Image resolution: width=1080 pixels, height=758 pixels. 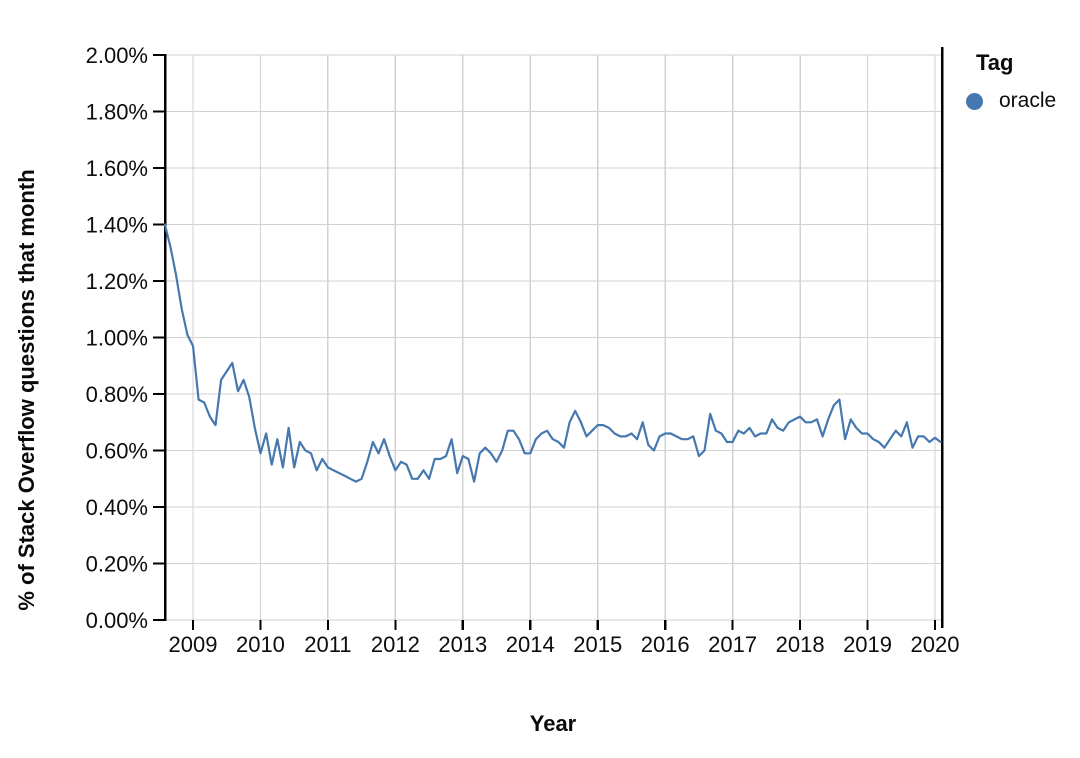 I want to click on legend-item-oracle: oracle, so click(x=1022, y=101).